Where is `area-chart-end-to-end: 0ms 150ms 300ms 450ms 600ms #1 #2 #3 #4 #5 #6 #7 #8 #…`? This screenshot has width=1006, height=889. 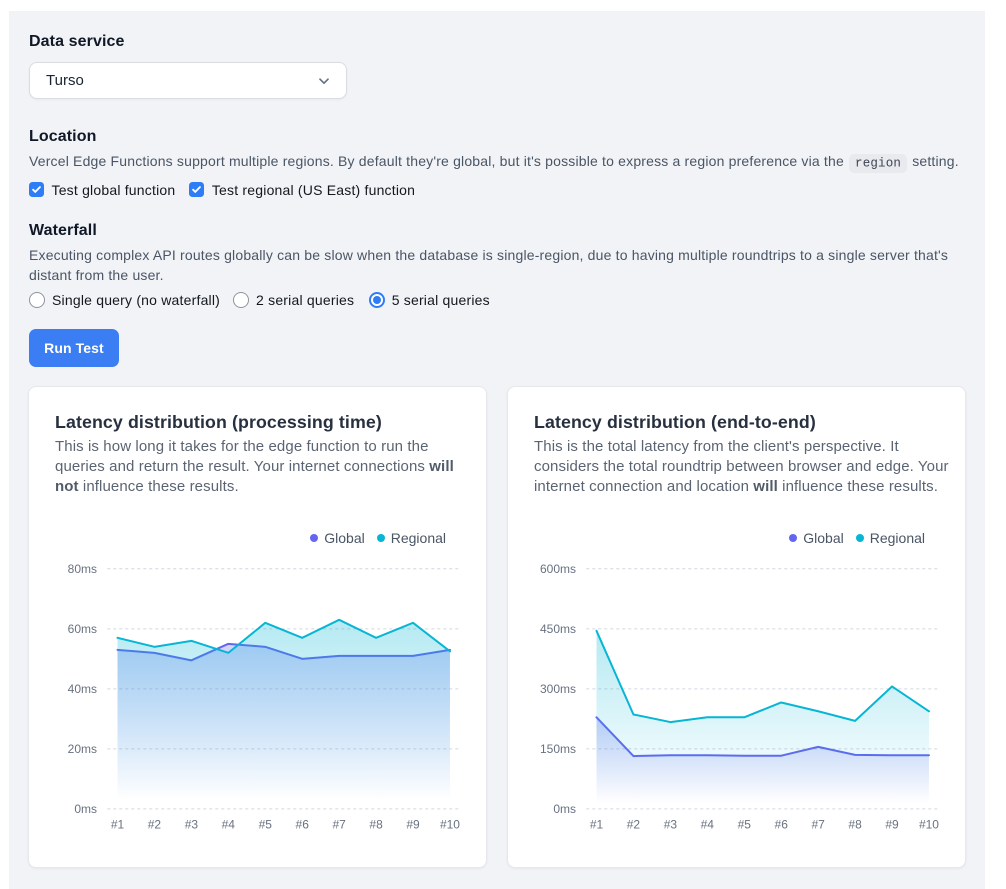 area-chart-end-to-end: 0ms 150ms 300ms 450ms 600ms #1 #2 #3 #4 #5 #6 #7 #8 #… is located at coordinates (740, 697).